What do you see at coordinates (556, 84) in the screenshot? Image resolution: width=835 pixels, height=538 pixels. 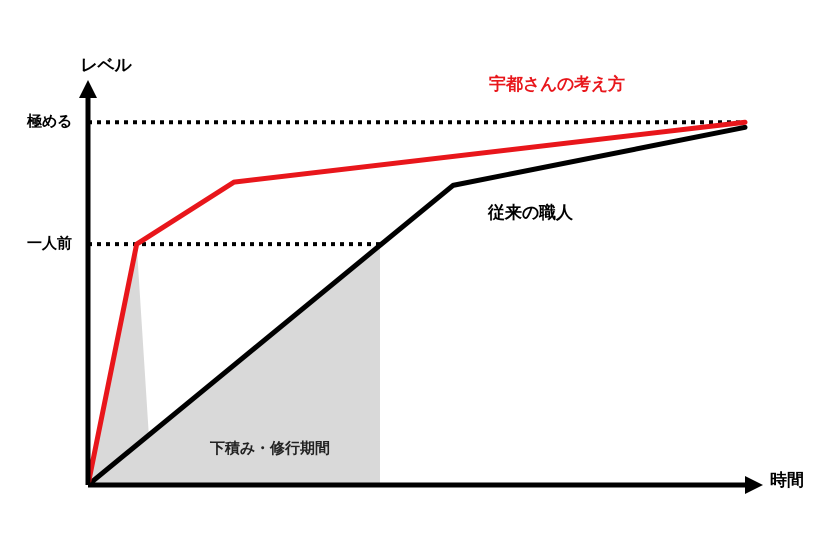 I see `text: 宇都さんの考え方` at bounding box center [556, 84].